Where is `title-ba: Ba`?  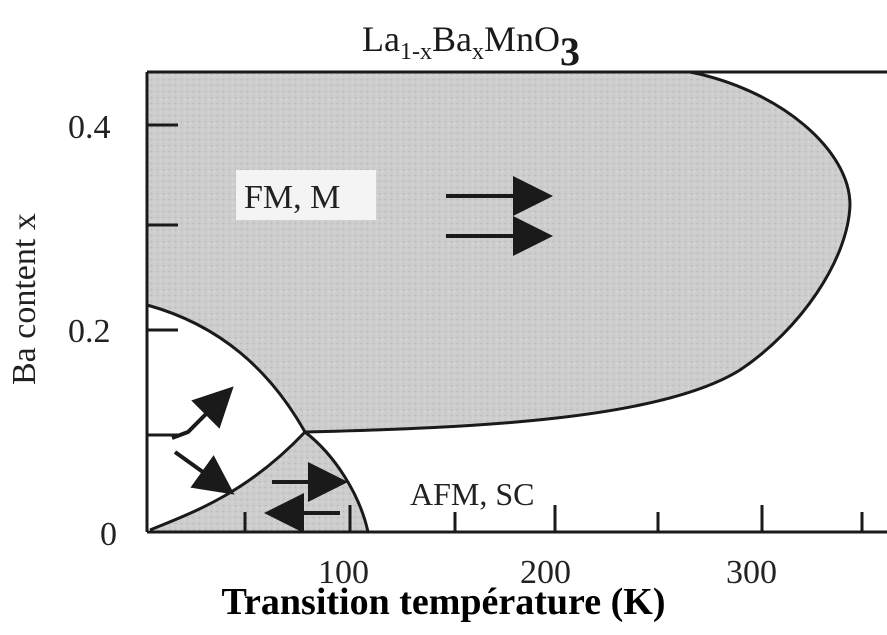 title-ba: Ba is located at coordinates (451, 39).